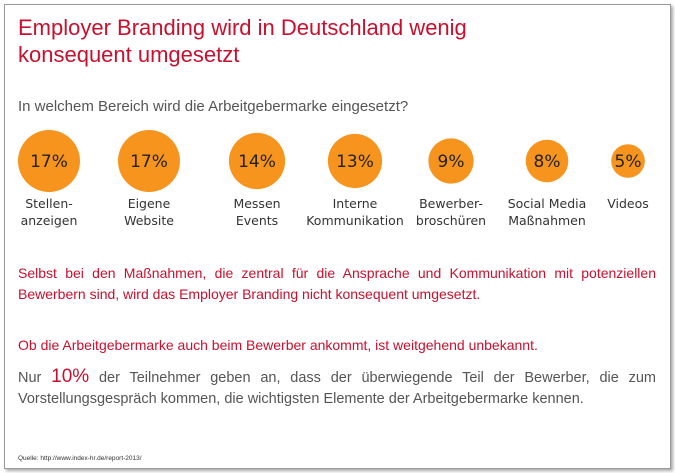  What do you see at coordinates (49, 220) in the screenshot?
I see `category-label-0-1: anzeigen` at bounding box center [49, 220].